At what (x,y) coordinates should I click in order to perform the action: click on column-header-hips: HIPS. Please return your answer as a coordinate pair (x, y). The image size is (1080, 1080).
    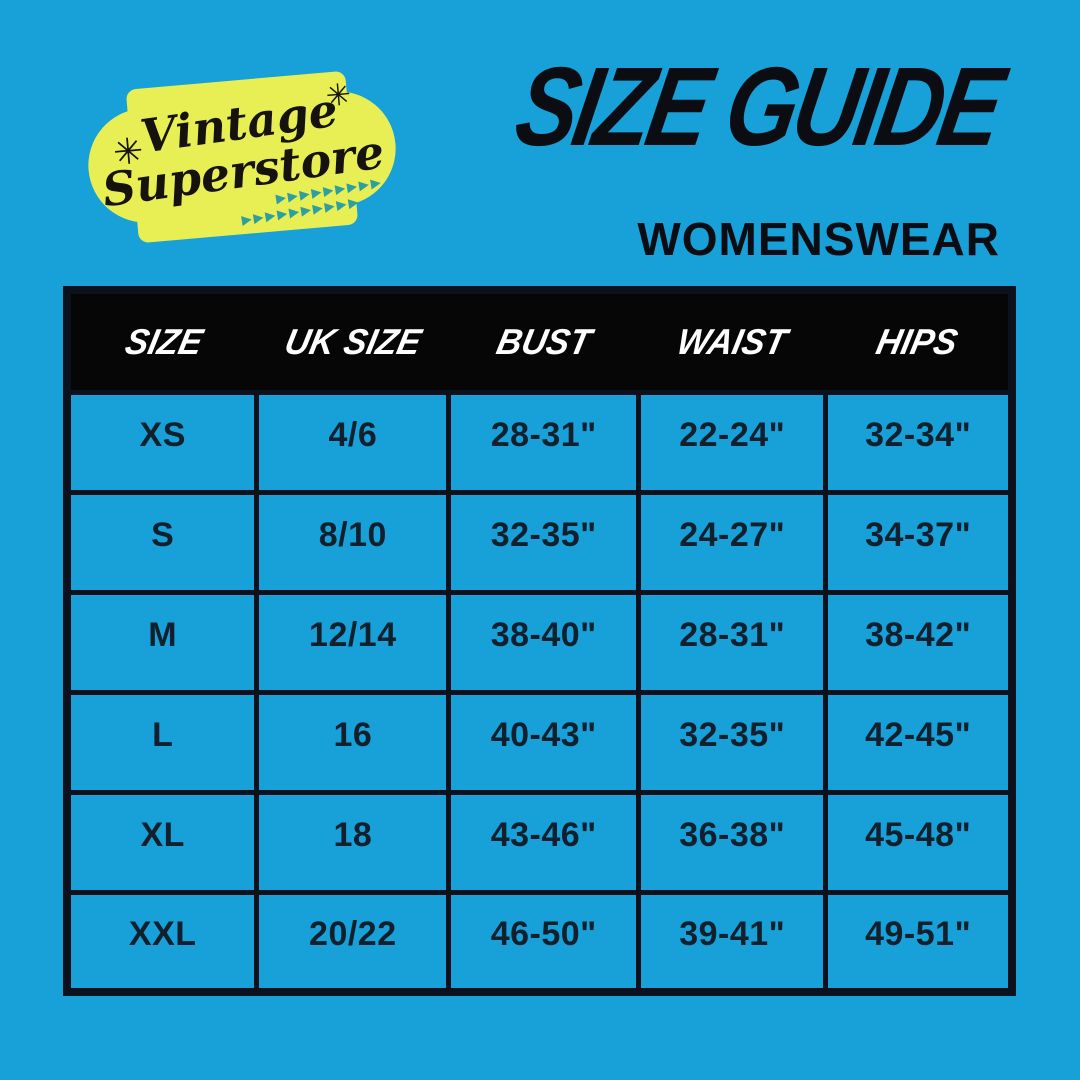
    Looking at the image, I should click on (918, 341).